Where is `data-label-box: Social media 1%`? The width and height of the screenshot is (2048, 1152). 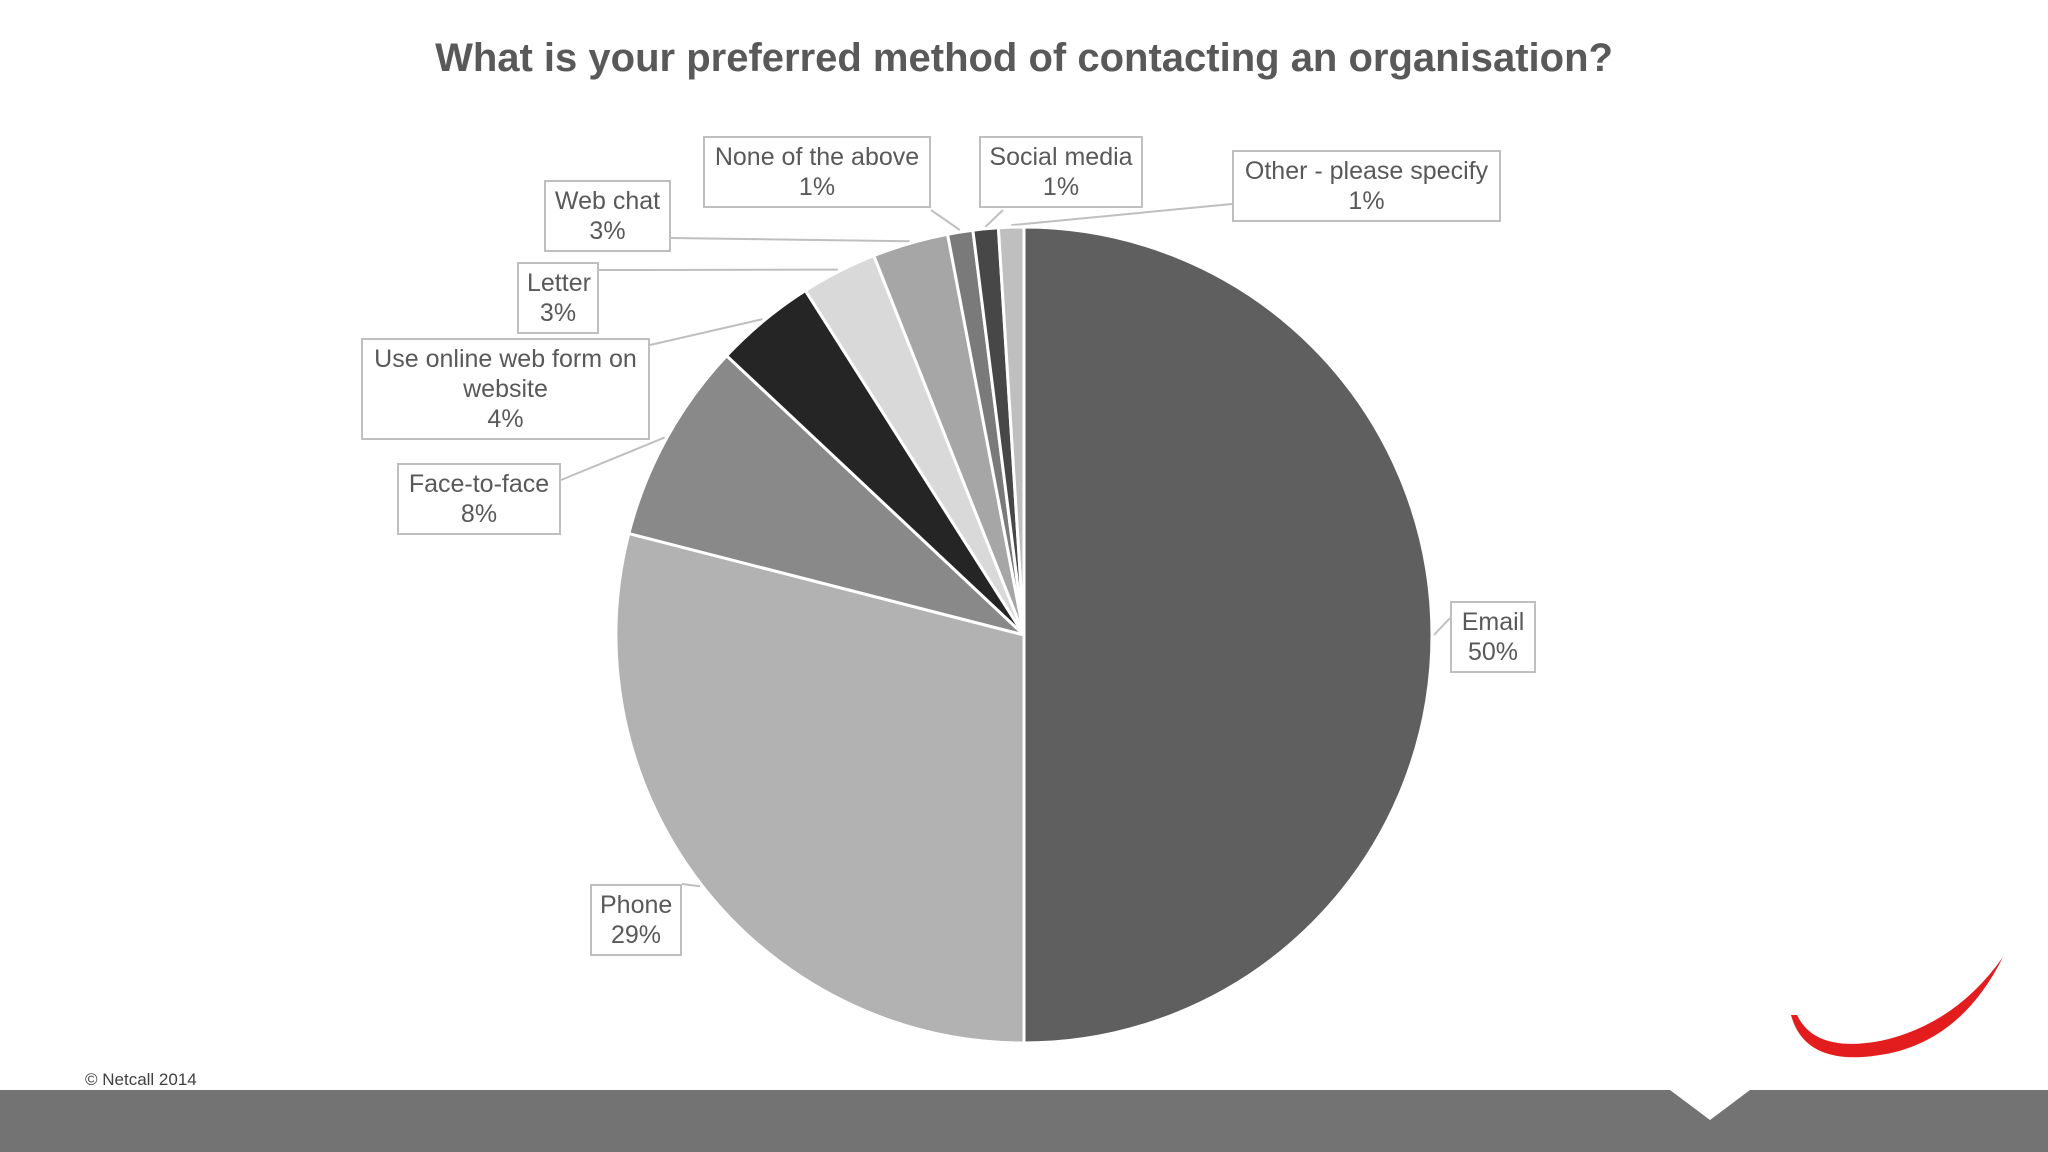
data-label-box: Social media 1% is located at coordinates (1061, 172).